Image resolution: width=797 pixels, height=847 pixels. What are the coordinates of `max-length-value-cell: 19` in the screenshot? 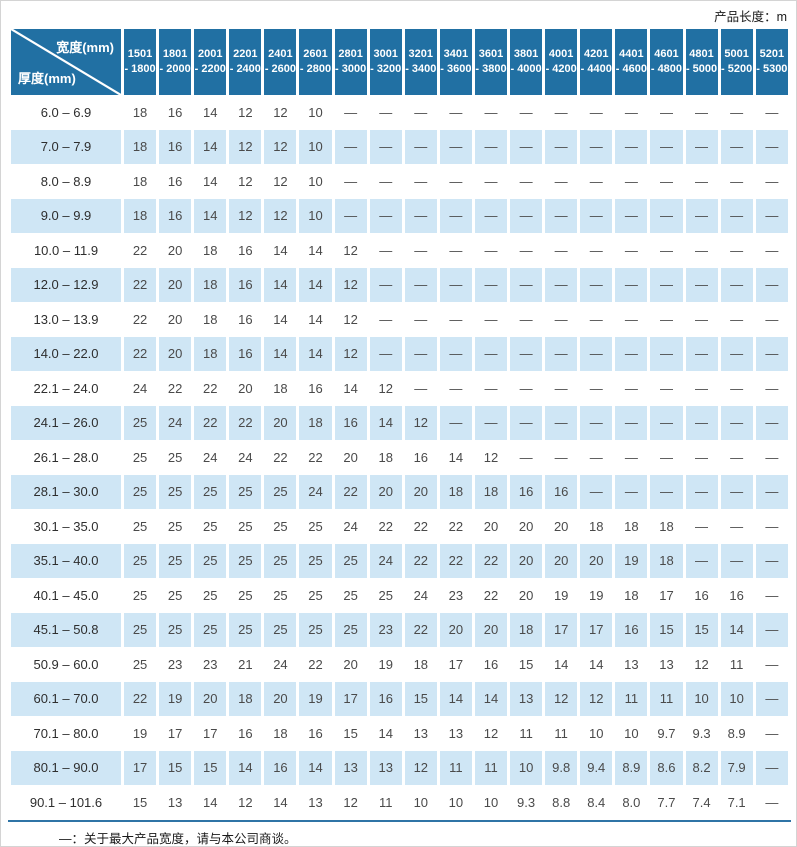 It's located at (631, 560).